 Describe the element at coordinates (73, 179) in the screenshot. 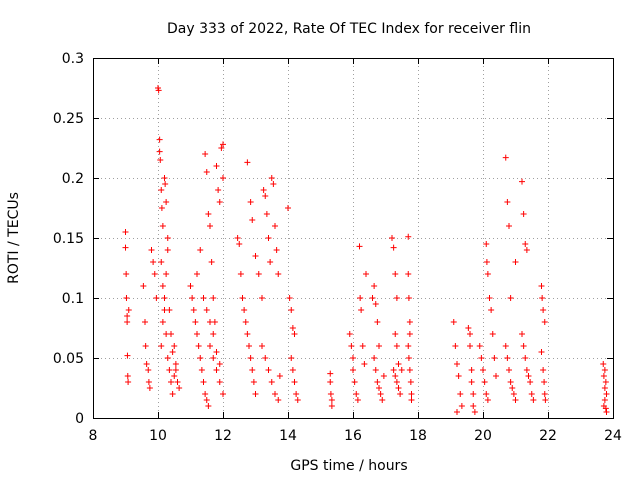

I see `y-tick-label: 0.2` at that location.